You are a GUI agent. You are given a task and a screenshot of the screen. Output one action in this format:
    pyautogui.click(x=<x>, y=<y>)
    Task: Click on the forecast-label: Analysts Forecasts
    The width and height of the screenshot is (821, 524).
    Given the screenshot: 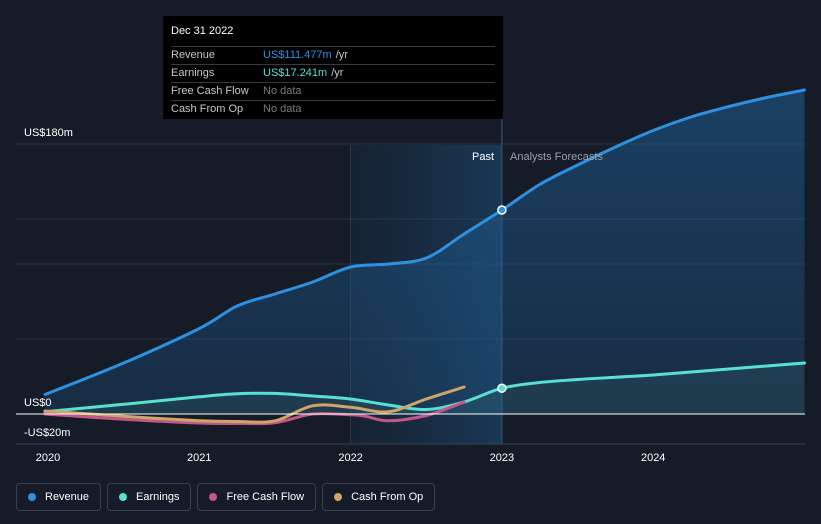 What is the action you would take?
    pyautogui.click(x=556, y=157)
    